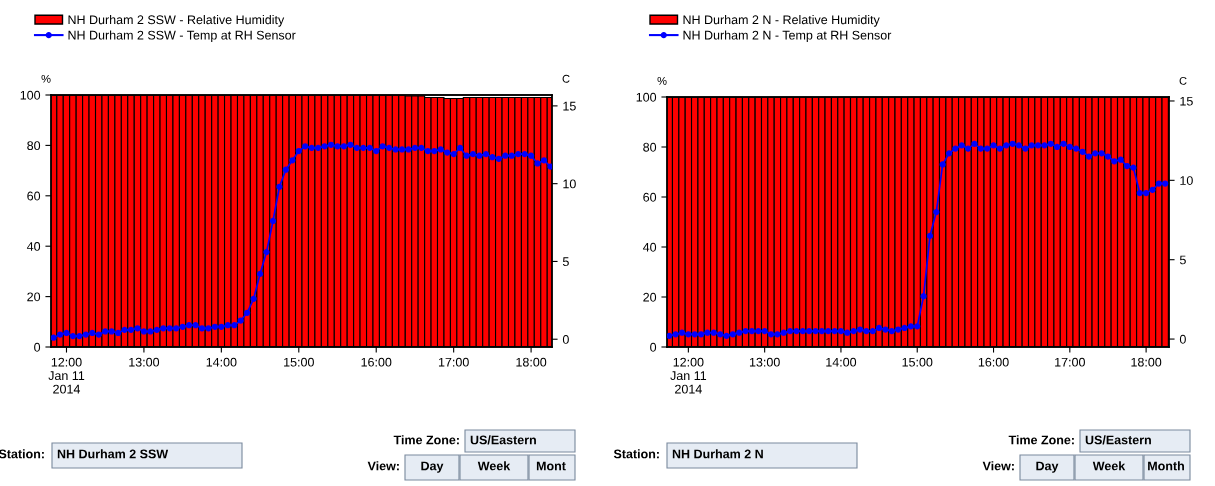 Image resolution: width=1215 pixels, height=486 pixels. Describe the element at coordinates (717, 454) in the screenshot. I see `text: NH Durham 2 N` at that location.